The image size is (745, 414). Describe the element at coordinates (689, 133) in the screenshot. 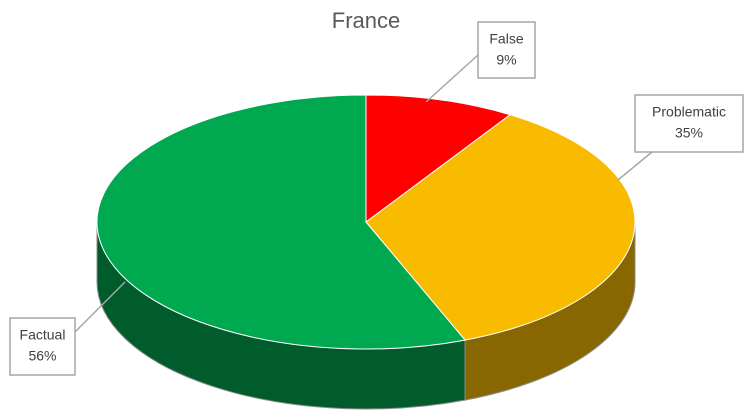

I see `value-label: 35%` at that location.